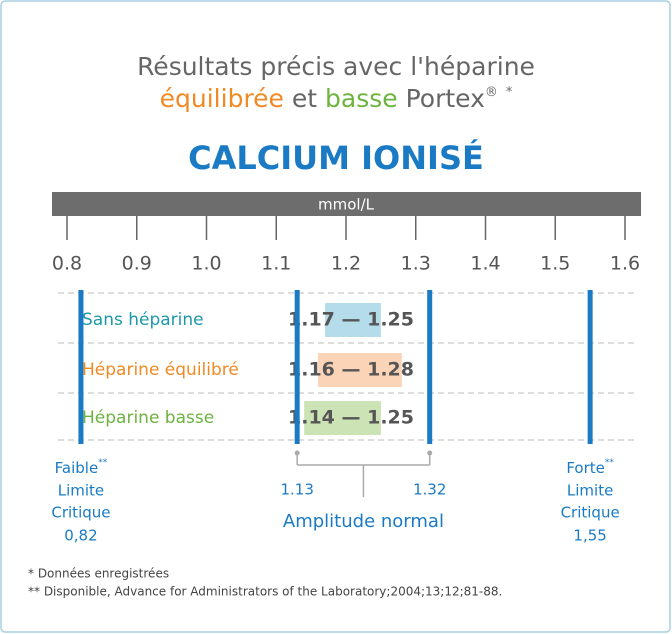 The image size is (672, 634). What do you see at coordinates (206, 264) in the screenshot?
I see `x-tick-label: 1.0` at bounding box center [206, 264].